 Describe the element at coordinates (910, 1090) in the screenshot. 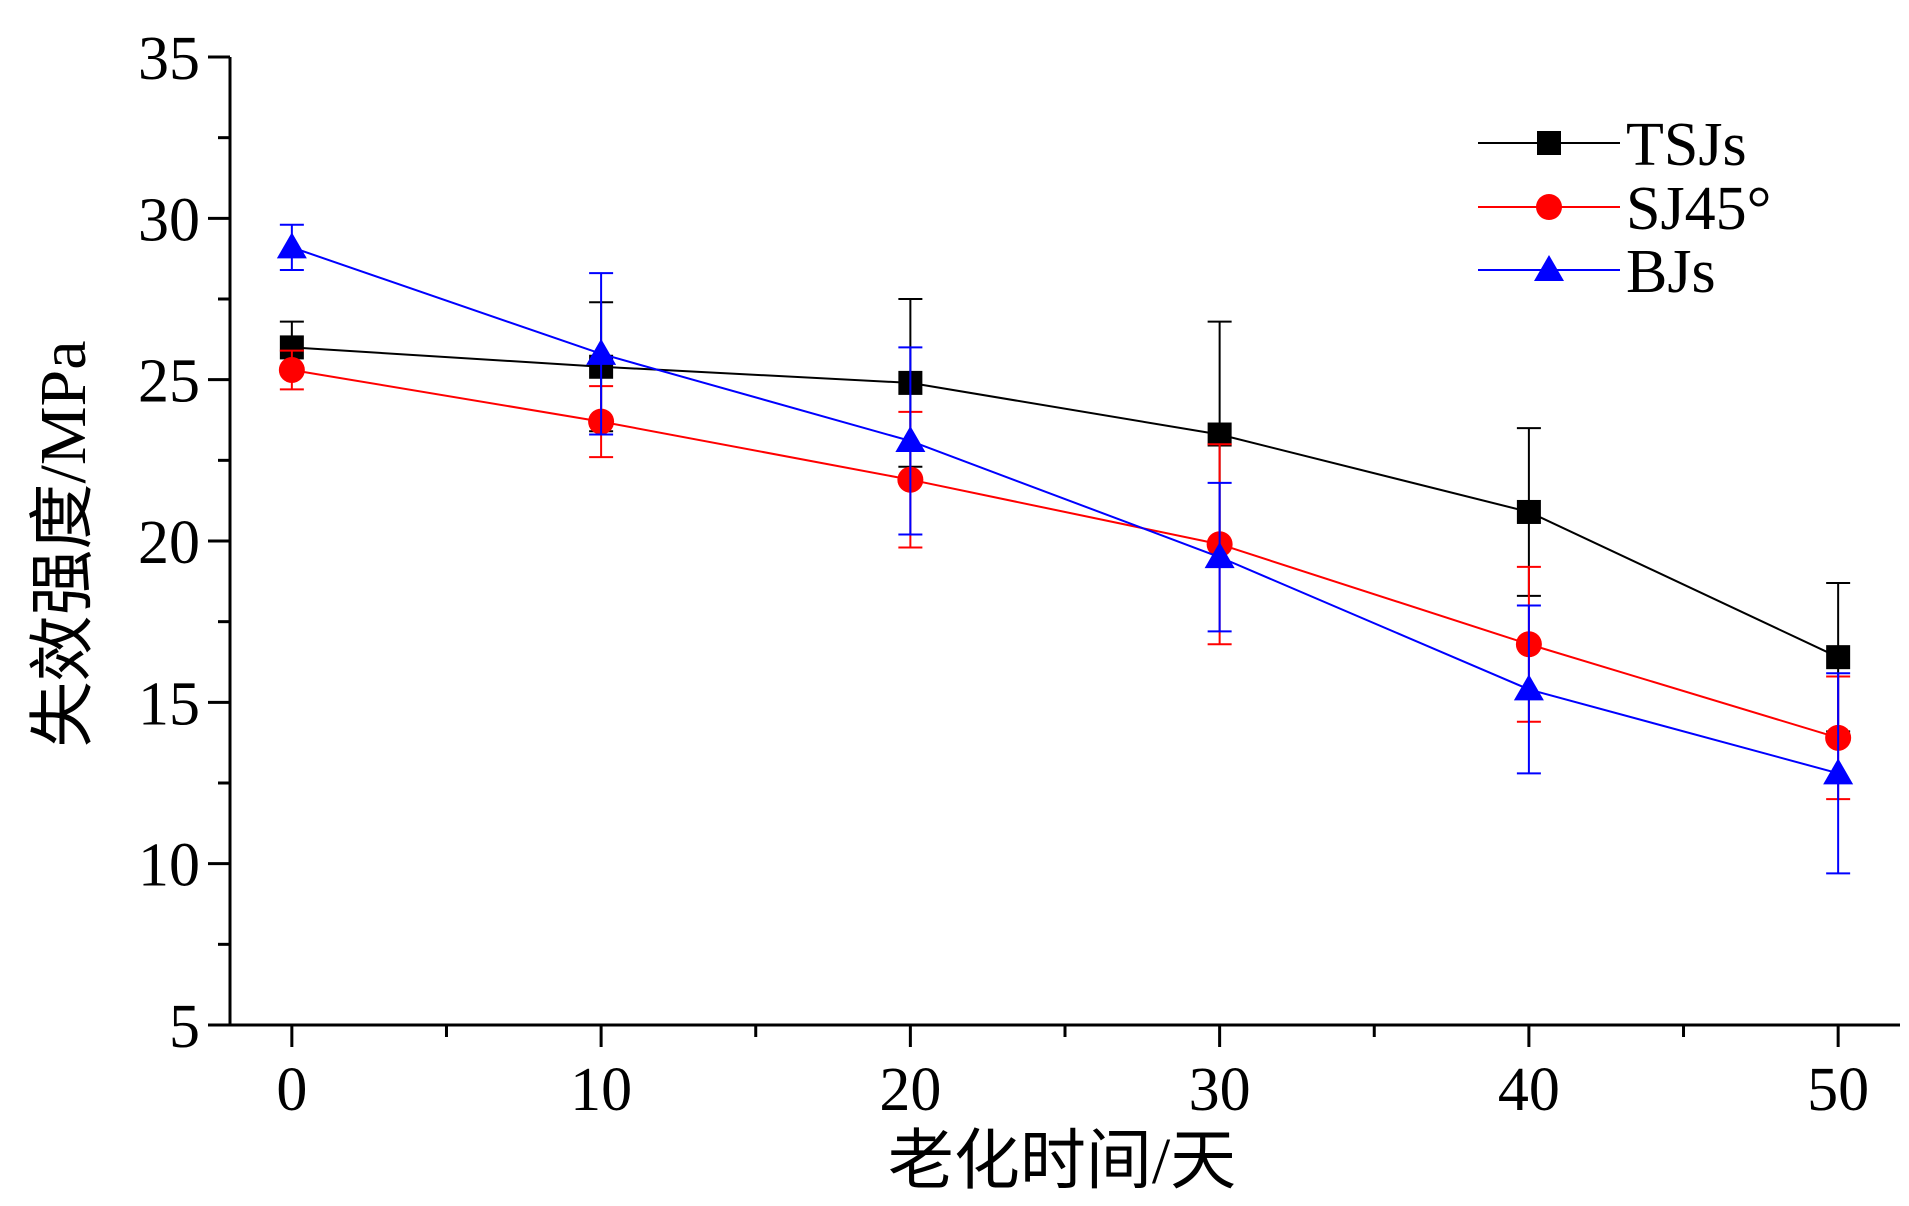

I see `x-tick-label: 20` at that location.